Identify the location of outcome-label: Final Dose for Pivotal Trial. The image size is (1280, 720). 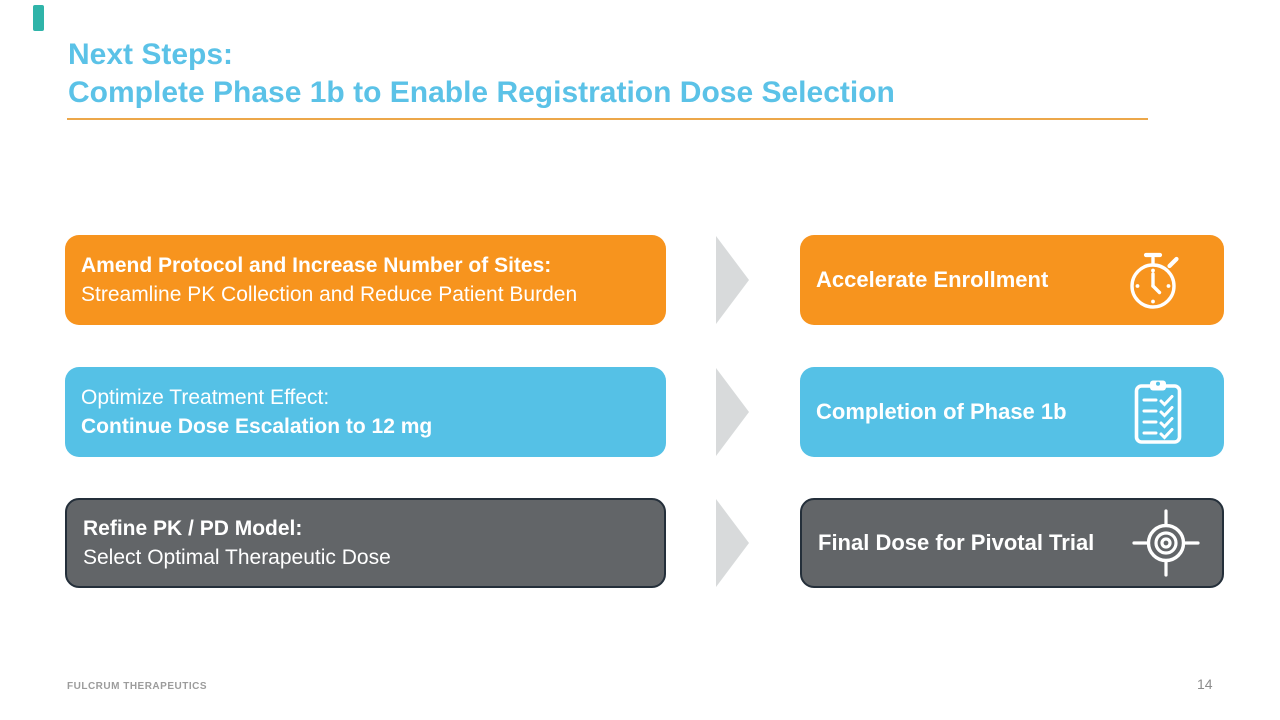
(956, 542).